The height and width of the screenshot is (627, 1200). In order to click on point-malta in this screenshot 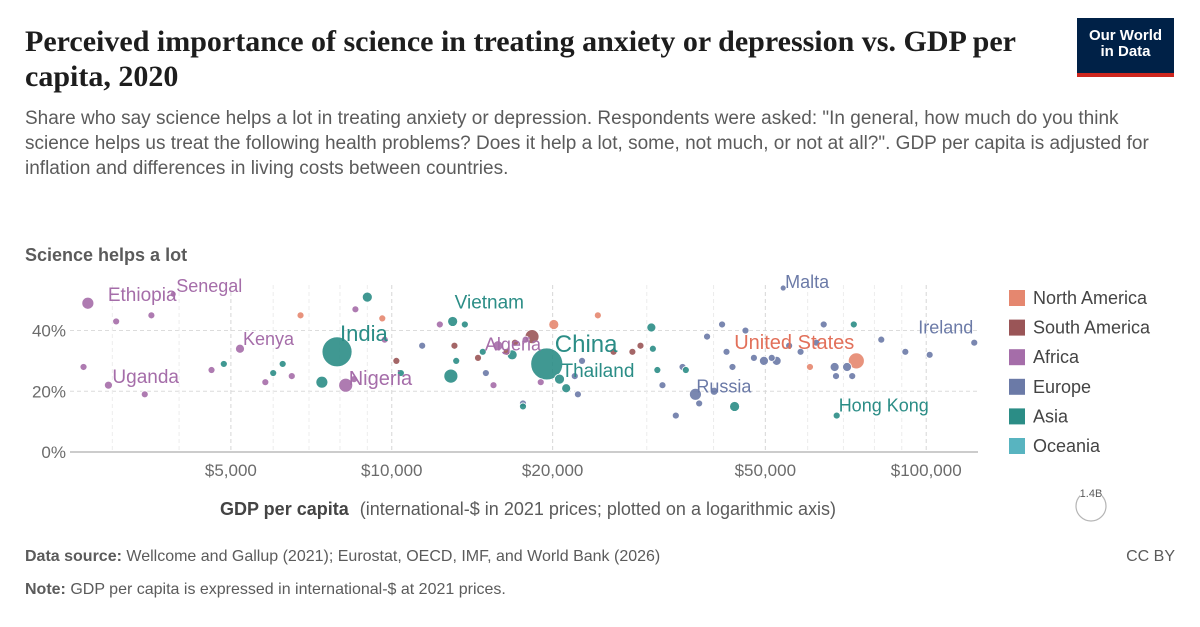, I will do `click(783, 288)`.